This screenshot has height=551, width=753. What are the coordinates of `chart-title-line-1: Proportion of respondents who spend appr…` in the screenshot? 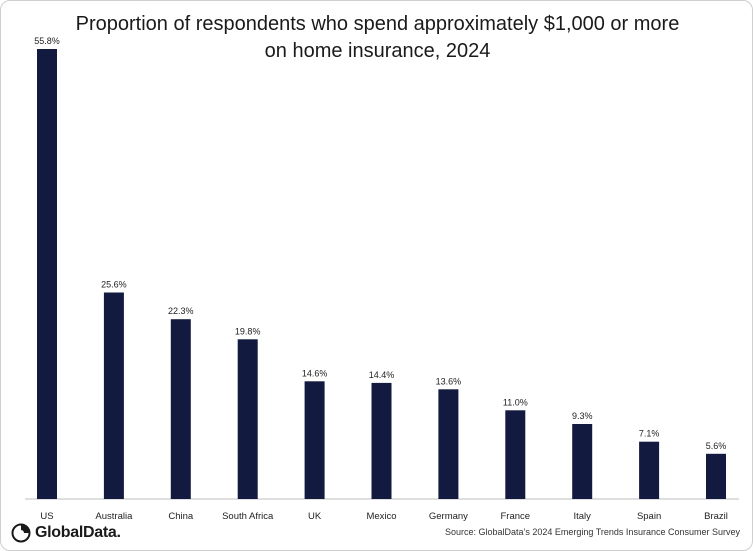 It's located at (377, 24).